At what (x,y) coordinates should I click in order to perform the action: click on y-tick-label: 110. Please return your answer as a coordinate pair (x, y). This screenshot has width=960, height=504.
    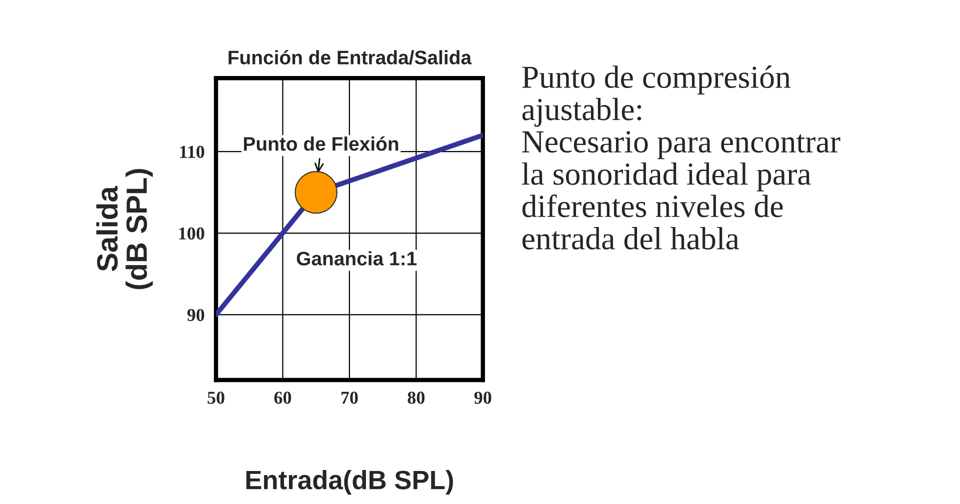
    Looking at the image, I should click on (192, 152).